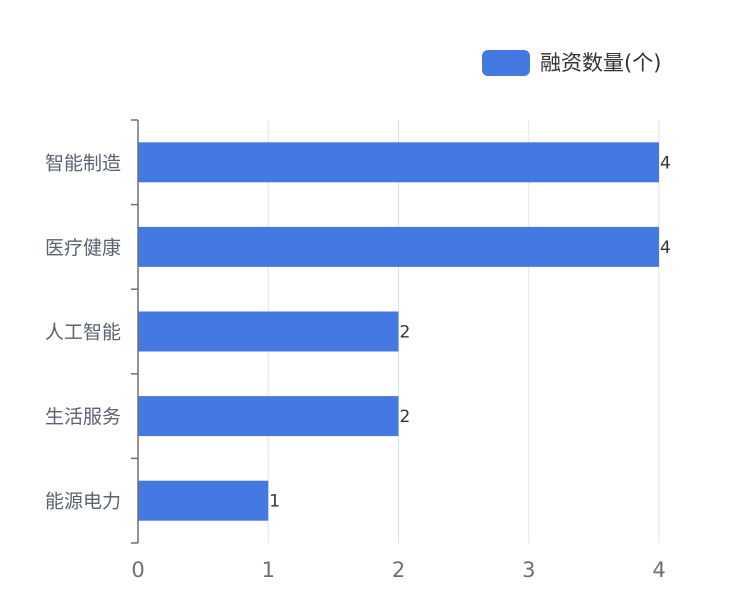 Image resolution: width=750 pixels, height=600 pixels. Describe the element at coordinates (658, 570) in the screenshot. I see `x-tick-label: 4` at that location.